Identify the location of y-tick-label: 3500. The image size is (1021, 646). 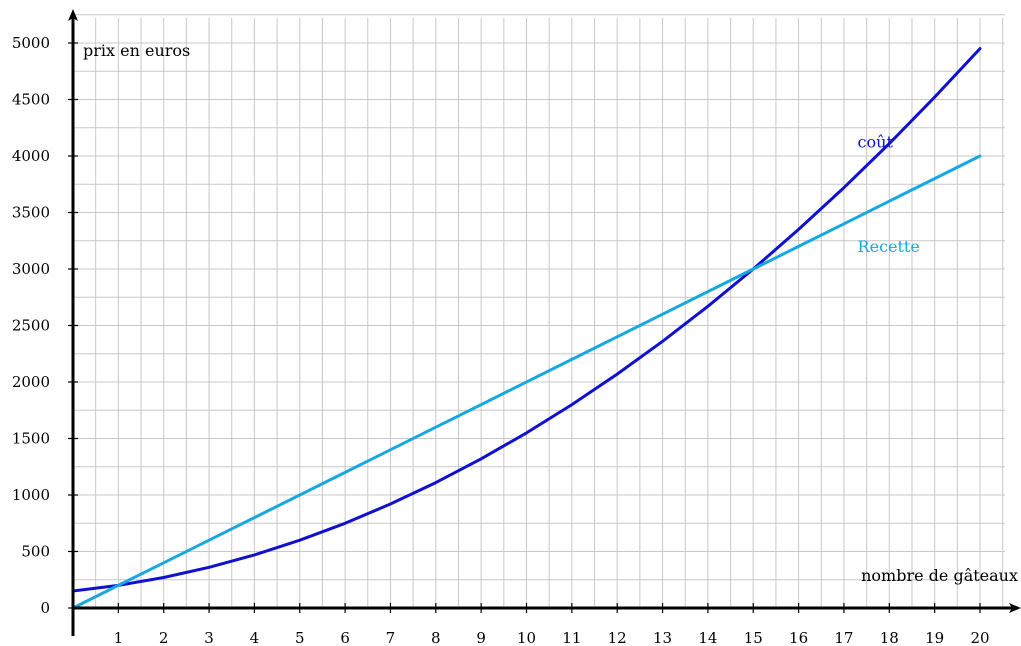
(31, 213).